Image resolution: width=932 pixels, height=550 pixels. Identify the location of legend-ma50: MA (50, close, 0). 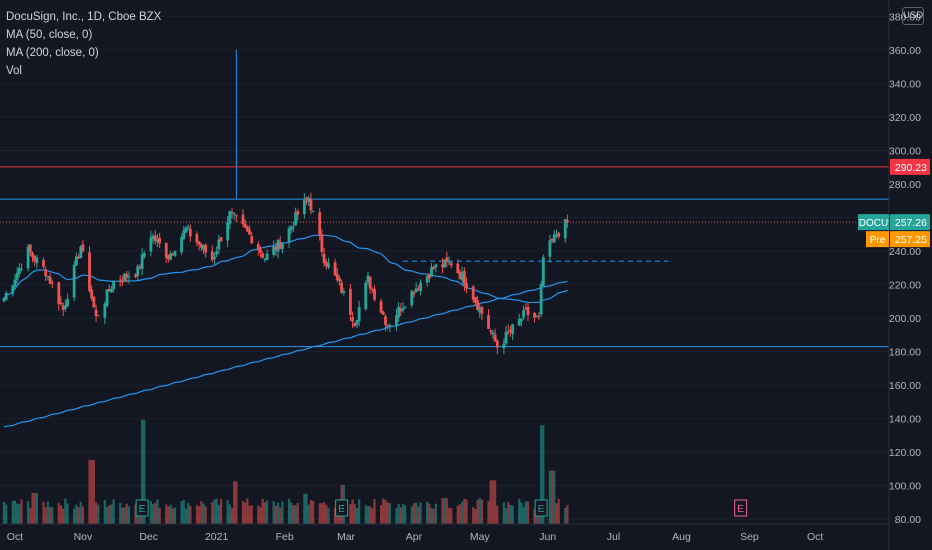
(49, 35).